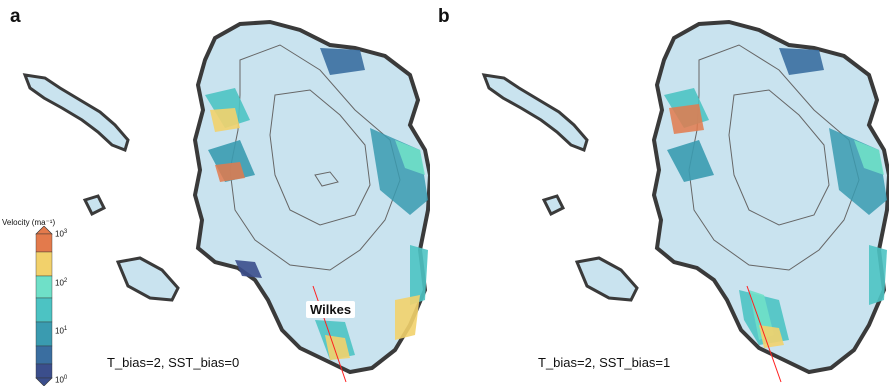  I want to click on colorbar-title: Velocity (ma⁻¹), so click(29, 222).